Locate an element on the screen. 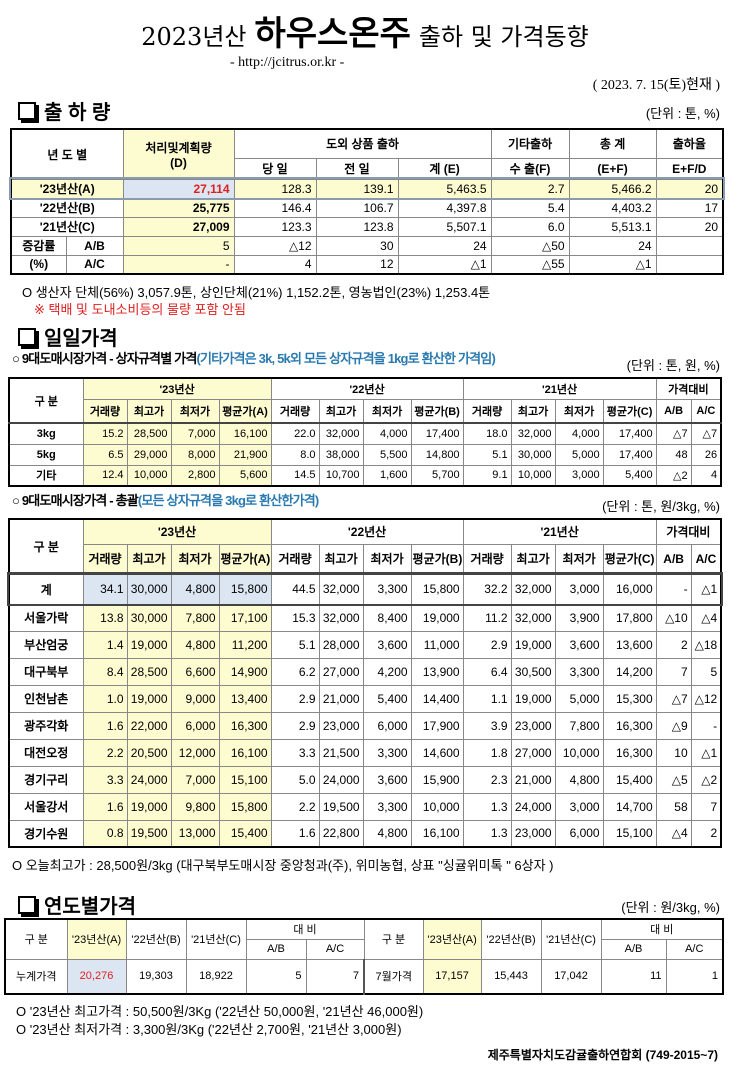 This screenshot has height=1085, width=730. row-label: '21년산(C) is located at coordinates (67, 226).